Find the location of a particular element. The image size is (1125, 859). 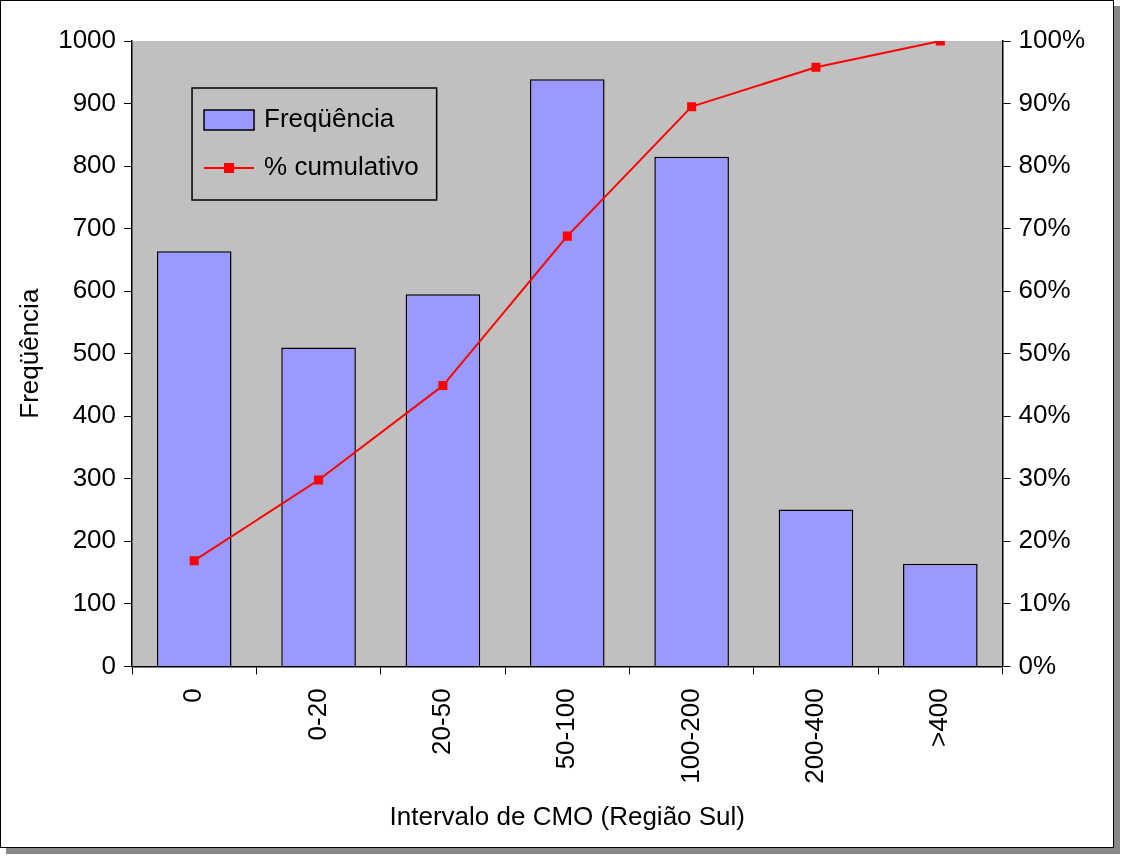

y-tick-label: 900 is located at coordinates (94, 101).